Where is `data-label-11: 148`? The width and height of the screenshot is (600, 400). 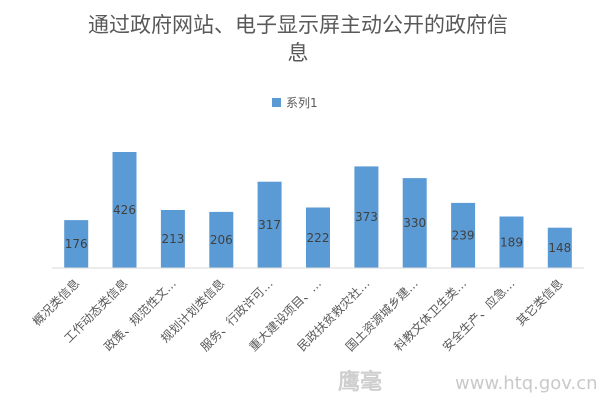 data-label-11: 148 is located at coordinates (559, 248).